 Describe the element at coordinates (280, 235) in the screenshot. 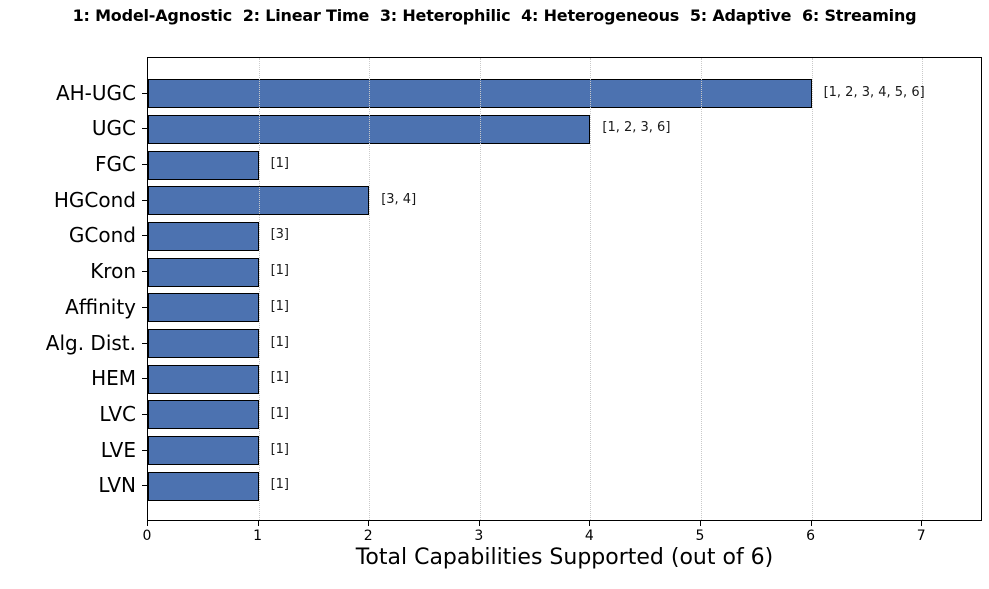

I see `bar-annotation: [3]` at that location.